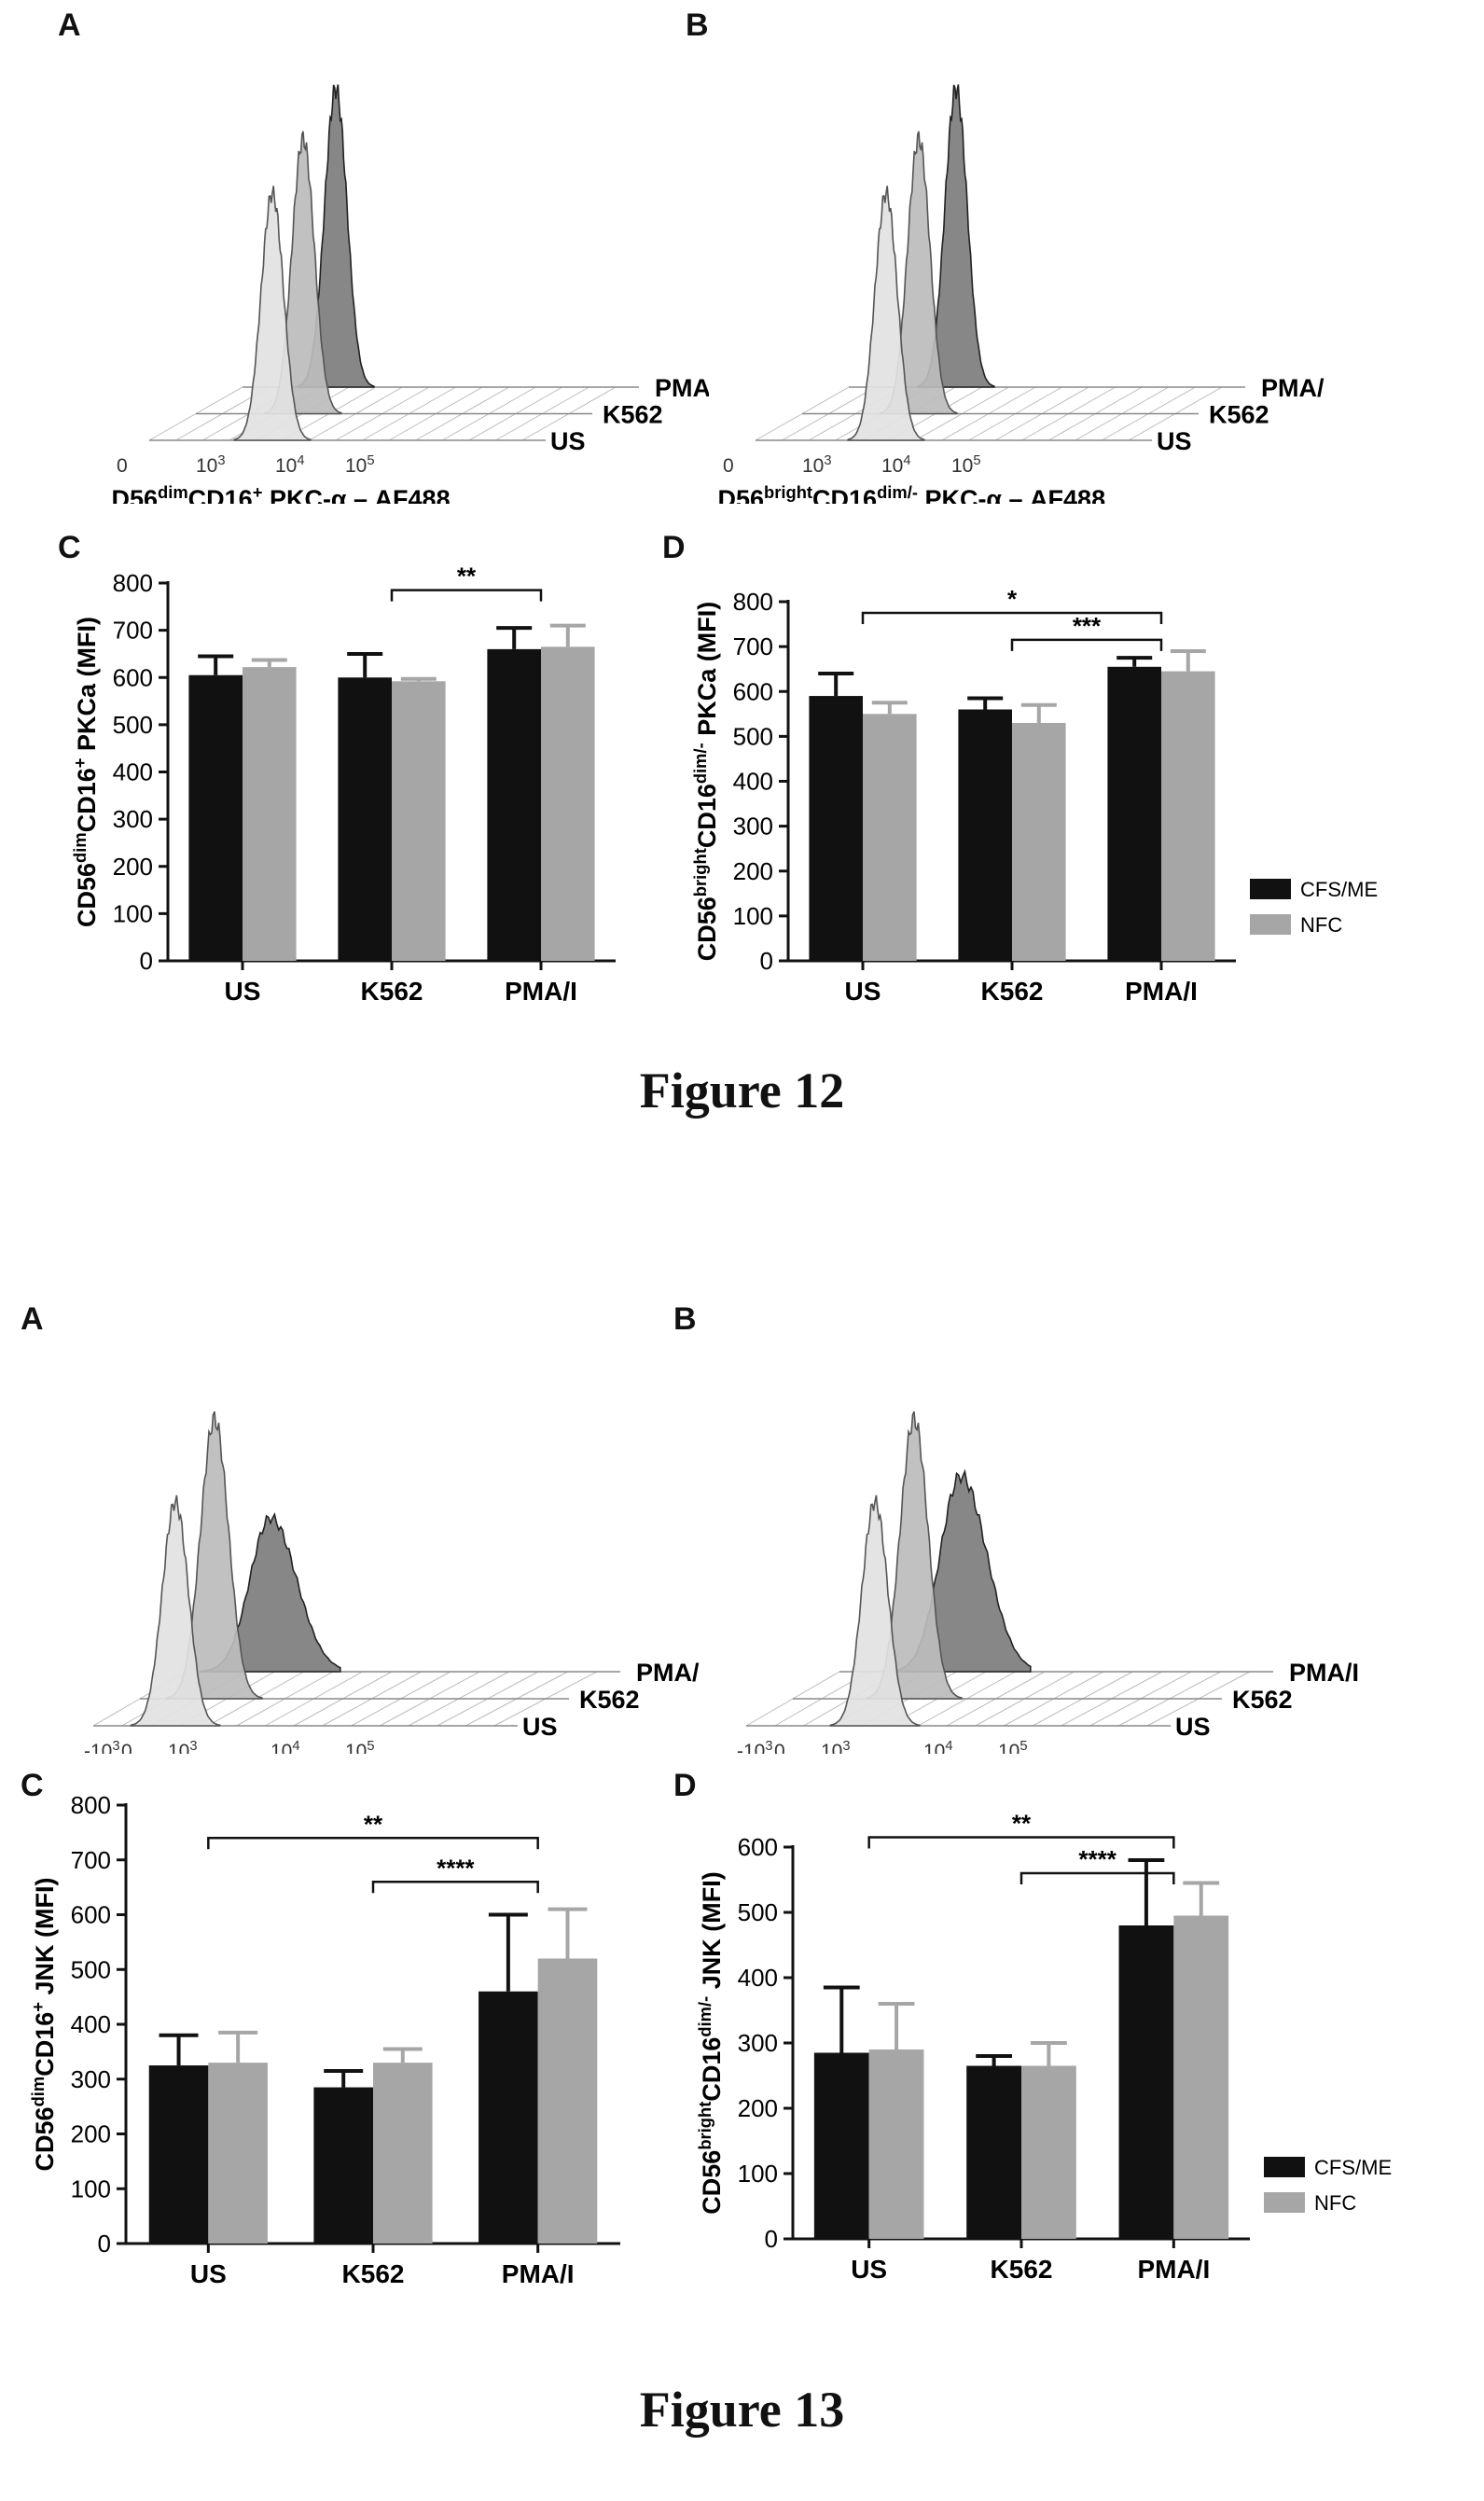 Image resolution: width=1484 pixels, height=2501 pixels. Describe the element at coordinates (91, 2188) in the screenshot. I see `y-tick-label: 100` at that location.